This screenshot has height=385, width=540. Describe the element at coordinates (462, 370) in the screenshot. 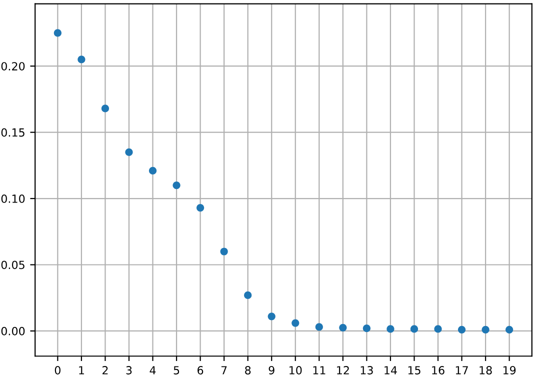

I see `x-tick-label: 17` at that location.